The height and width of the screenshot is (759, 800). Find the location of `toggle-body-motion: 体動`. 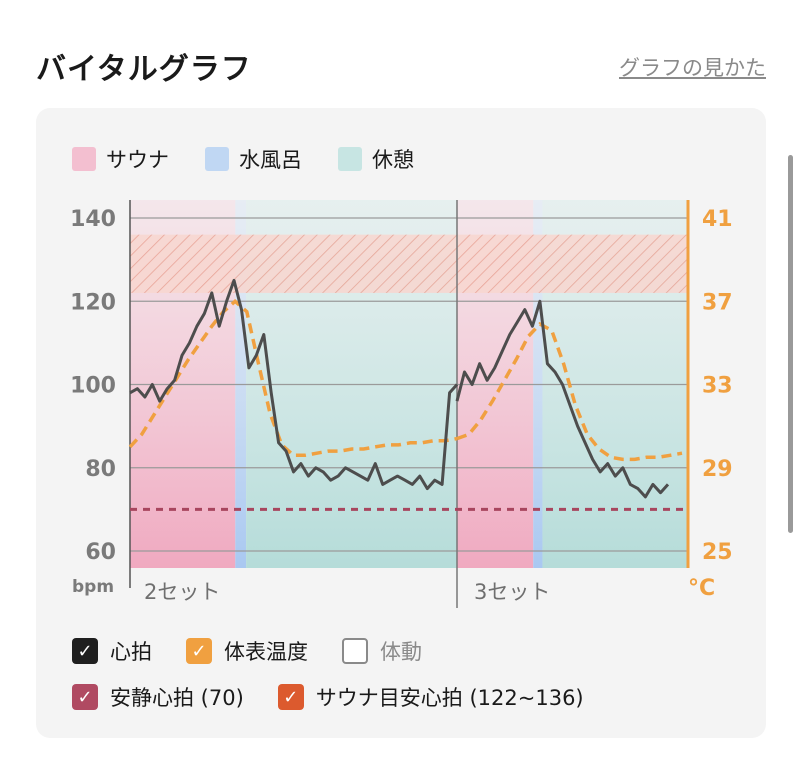

toggle-body-motion: 体動 is located at coordinates (382, 651).